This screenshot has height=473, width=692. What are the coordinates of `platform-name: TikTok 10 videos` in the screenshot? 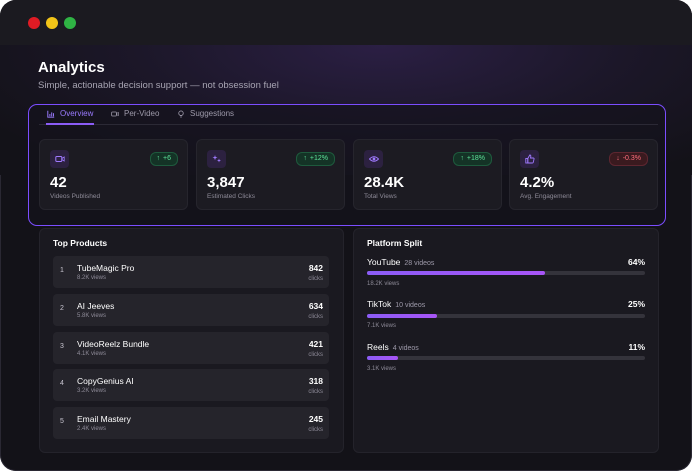 It's located at (396, 304).